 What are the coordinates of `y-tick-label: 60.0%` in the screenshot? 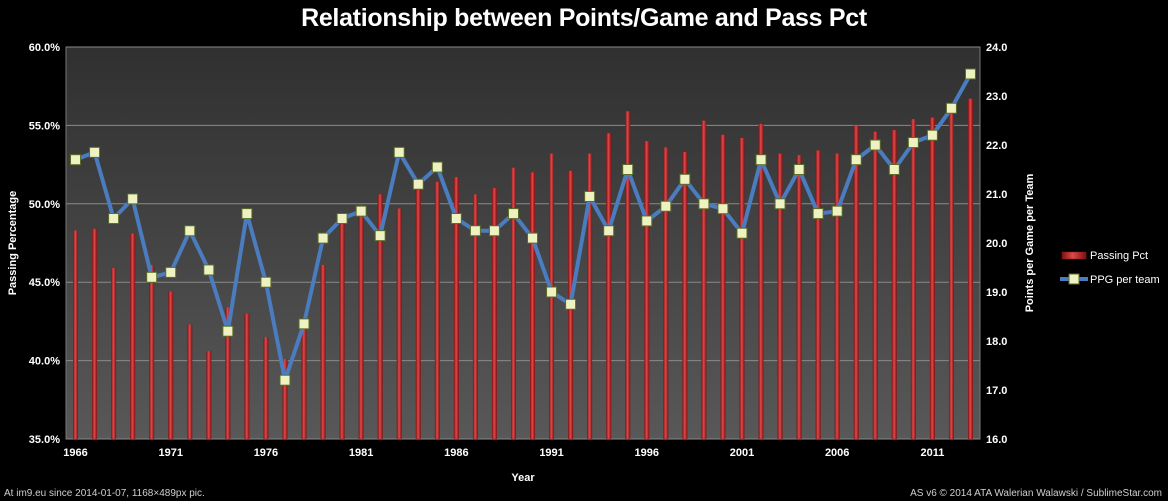 It's located at (44, 48).